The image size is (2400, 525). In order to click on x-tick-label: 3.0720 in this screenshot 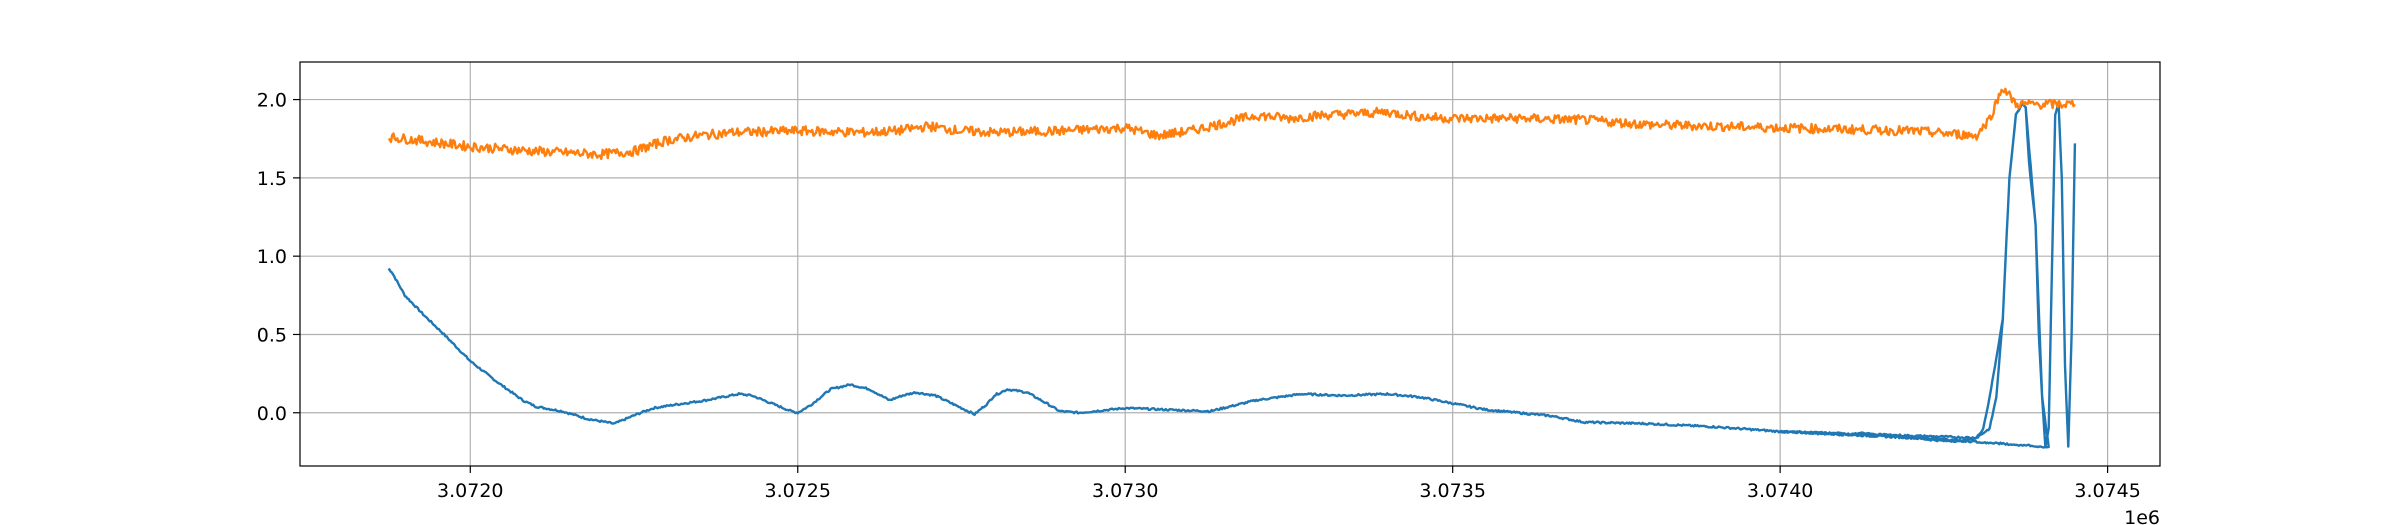, I will do `click(470, 491)`.